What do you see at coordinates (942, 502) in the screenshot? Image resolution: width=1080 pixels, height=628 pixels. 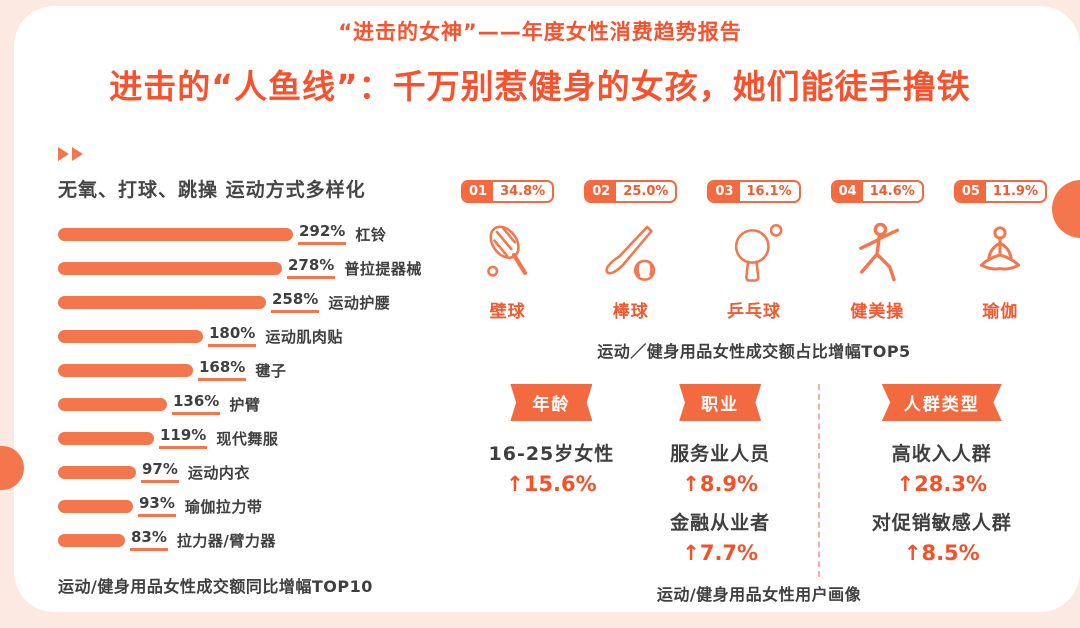 I see `profile-entries: 高收入人群 ↑28.3% 对促销敏感人群 ↑8.5%` at bounding box center [942, 502].